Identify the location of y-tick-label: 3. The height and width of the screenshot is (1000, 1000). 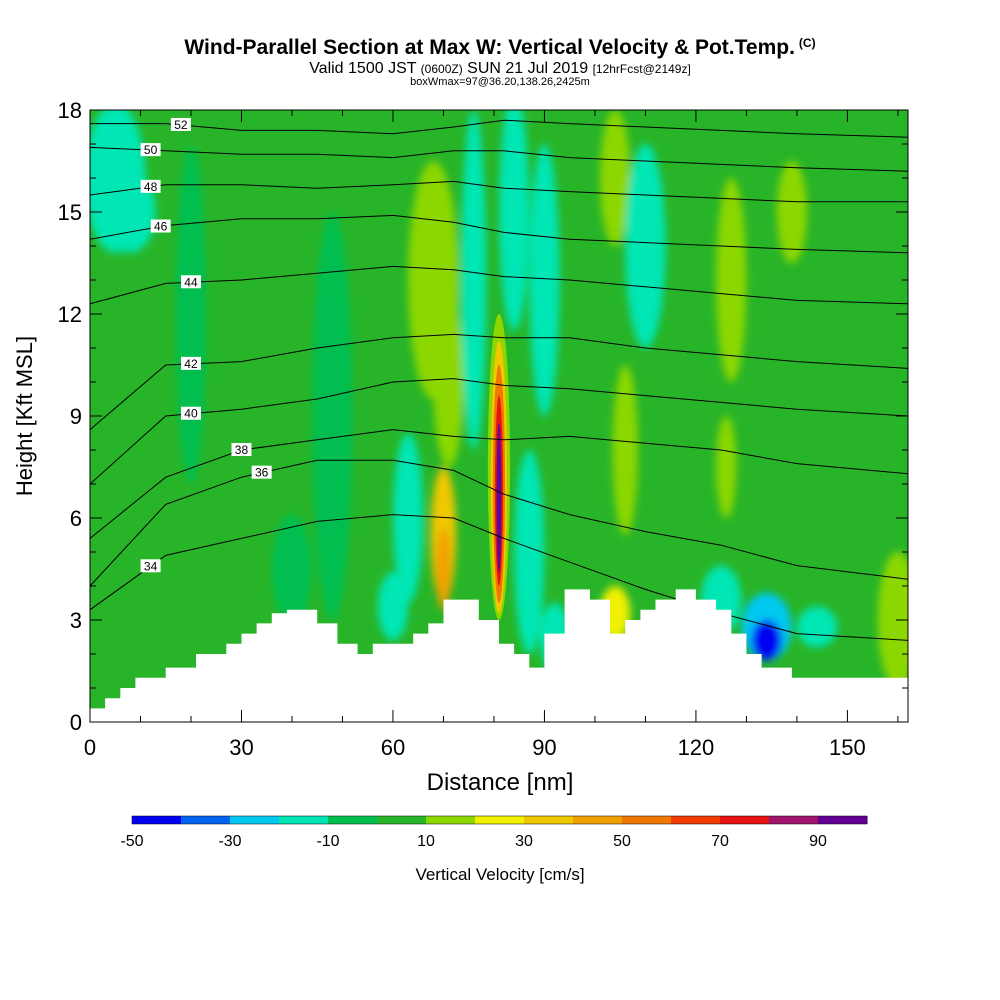
(76, 620).